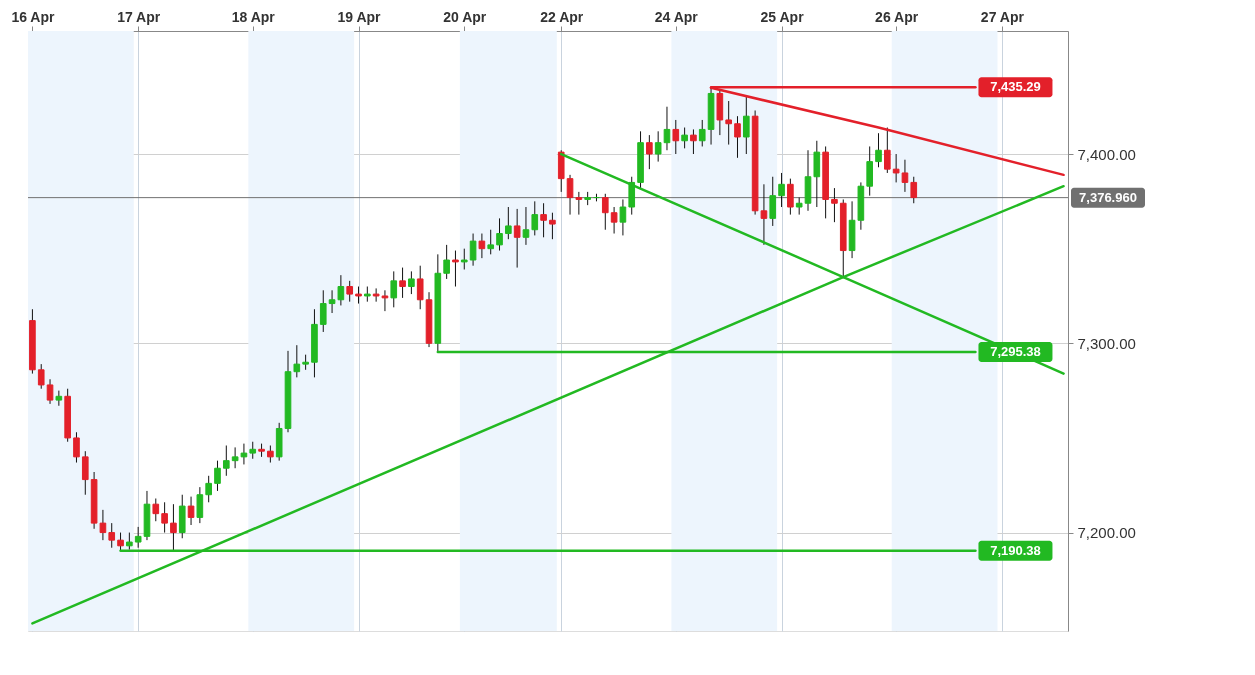  Describe the element at coordinates (1015, 87) in the screenshot. I see `data-label: 7,435.29` at that location.